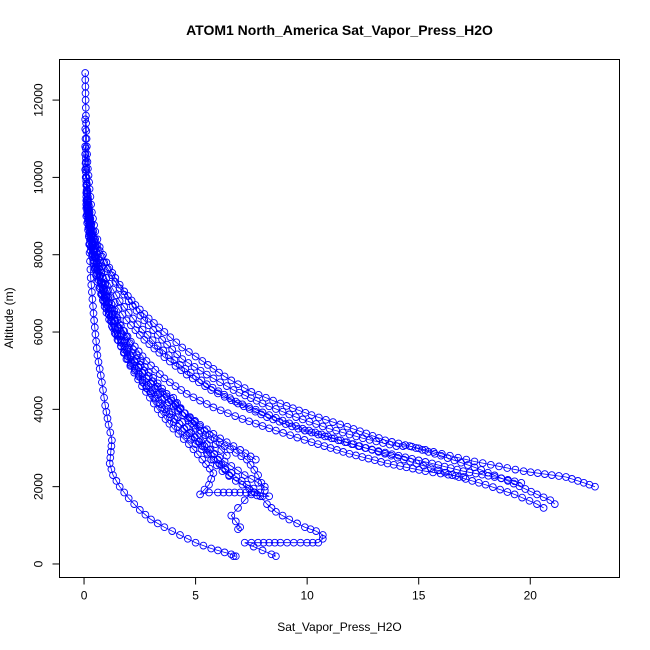 The height and width of the screenshot is (650, 650). What do you see at coordinates (307, 596) in the screenshot?
I see `x-tick-label: 10` at bounding box center [307, 596].